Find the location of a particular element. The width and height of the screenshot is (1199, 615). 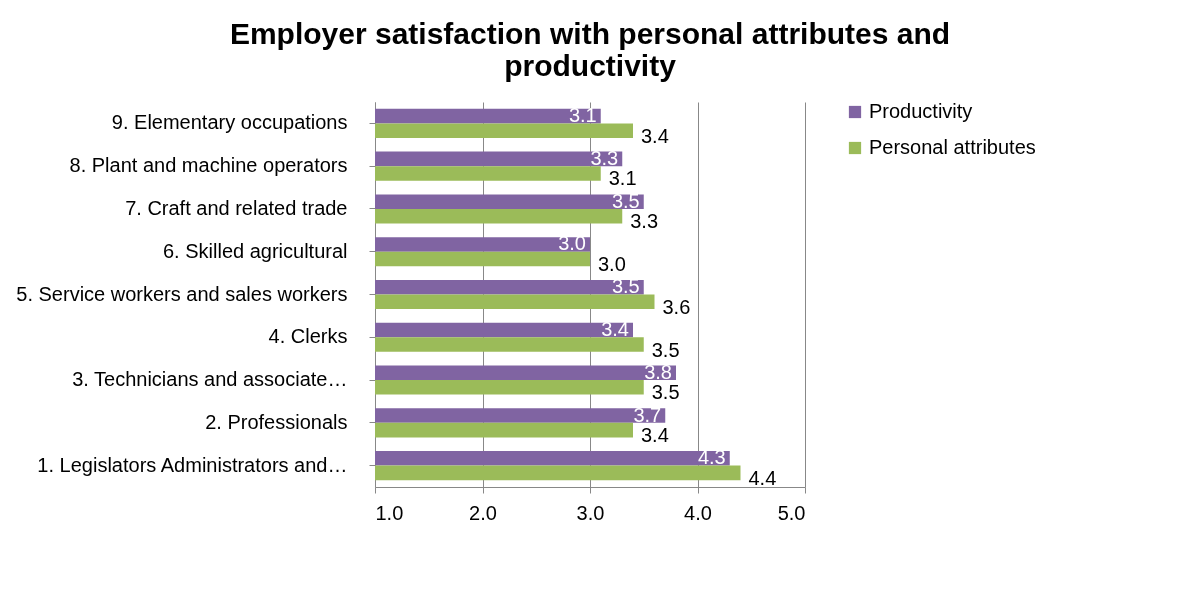

y-tick-label: 2. Professionals is located at coordinates (276, 421).